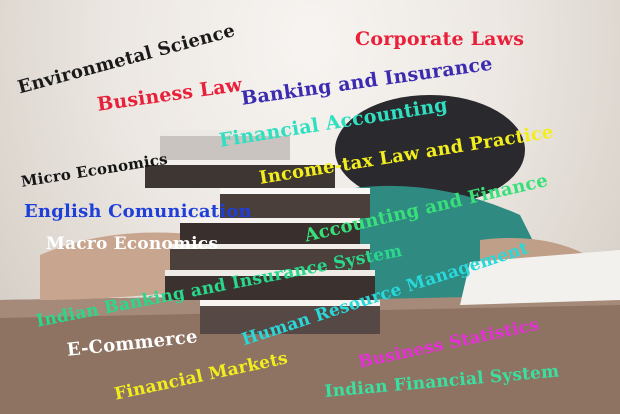 This screenshot has height=414, width=620. Describe the element at coordinates (440, 39) in the screenshot. I see `subject-corporate-laws: Corporate Laws` at that location.